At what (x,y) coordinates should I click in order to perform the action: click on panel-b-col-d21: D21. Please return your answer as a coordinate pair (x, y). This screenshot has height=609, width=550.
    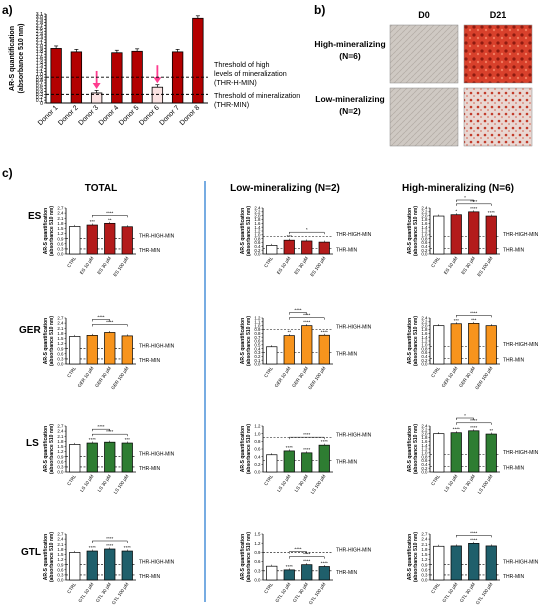
    Looking at the image, I should click on (498, 15).